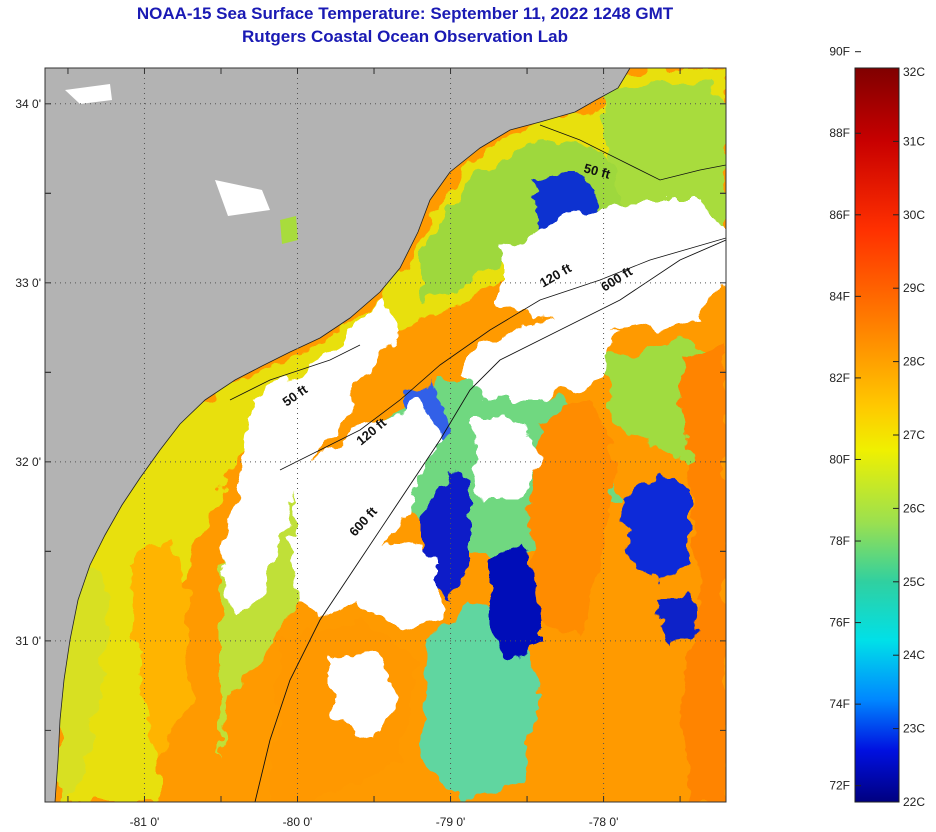 Image resolution: width=936 pixels, height=832 pixels. Describe the element at coordinates (839, 623) in the screenshot. I see `colorbar-f-label: 76F` at that location.